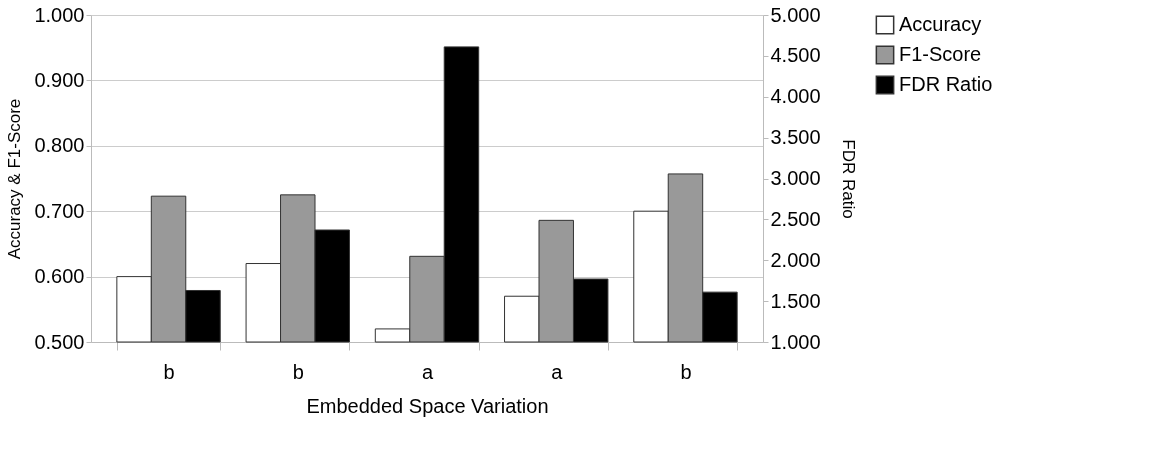  I want to click on legend-label: FDR Ratio, so click(946, 84).